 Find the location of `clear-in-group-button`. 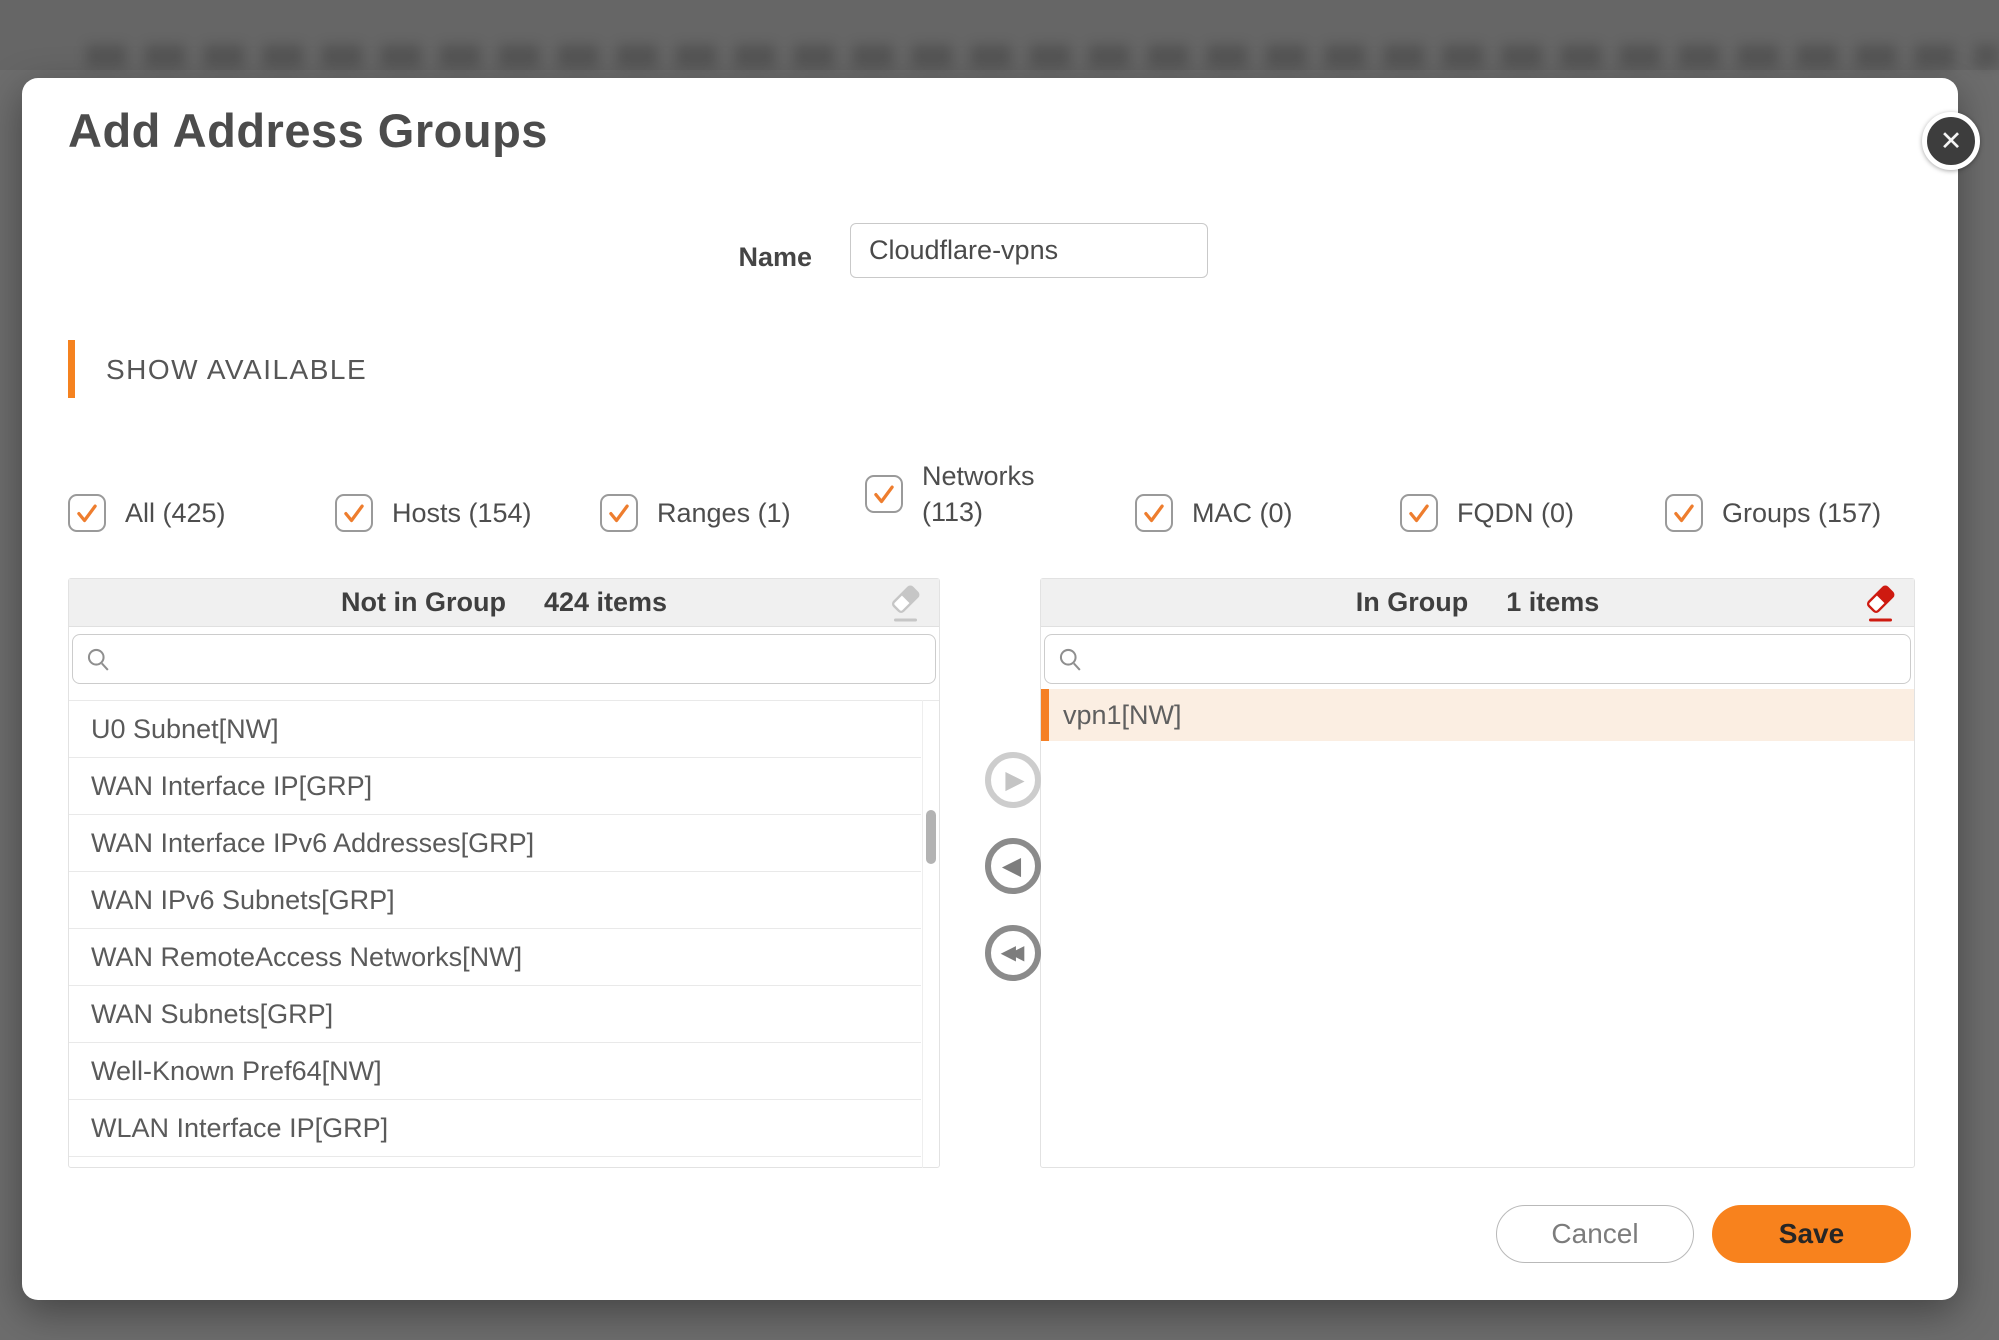

clear-in-group-button is located at coordinates (1880, 604).